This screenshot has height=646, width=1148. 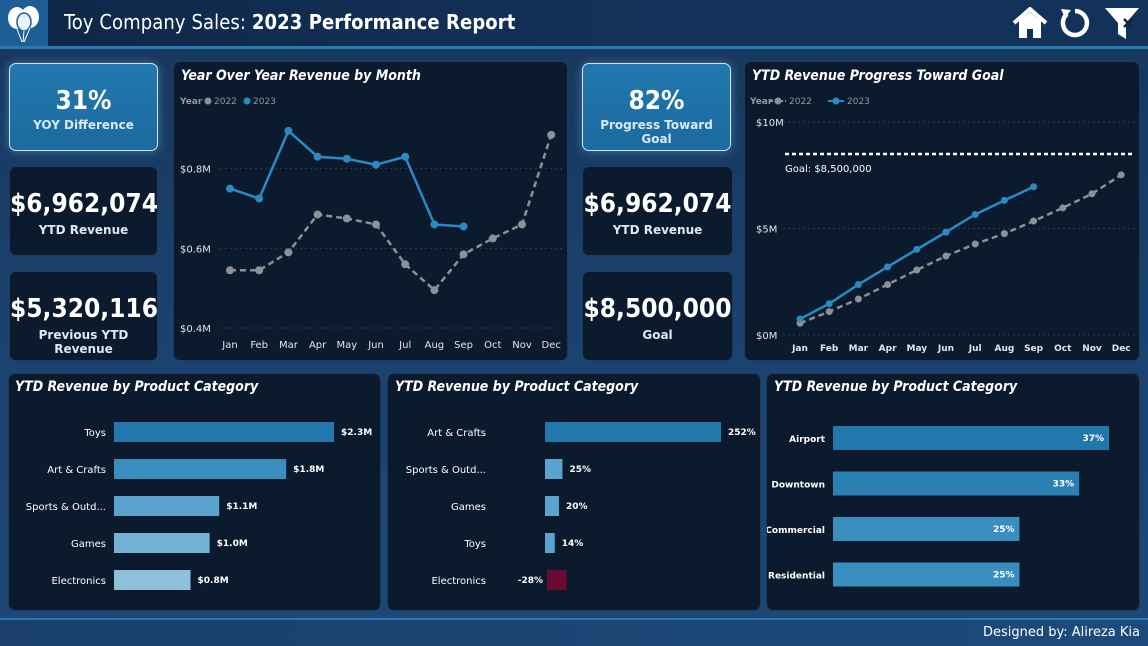 I want to click on legend-title: Year, so click(x=761, y=102).